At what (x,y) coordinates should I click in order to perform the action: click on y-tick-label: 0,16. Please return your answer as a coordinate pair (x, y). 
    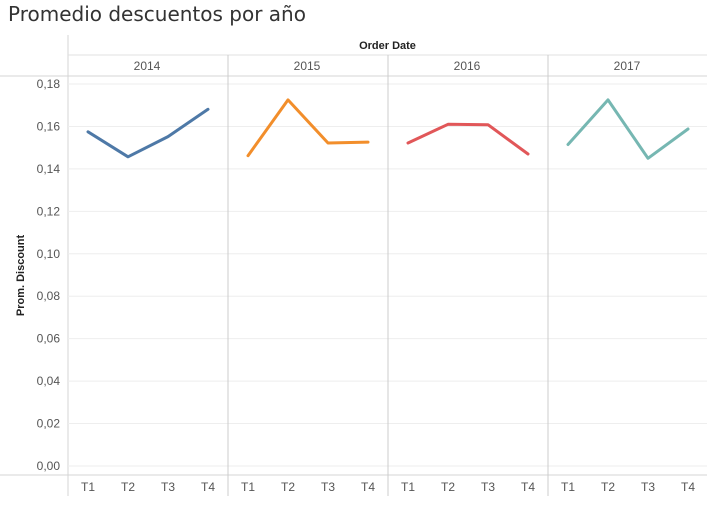
    Looking at the image, I should click on (49, 126).